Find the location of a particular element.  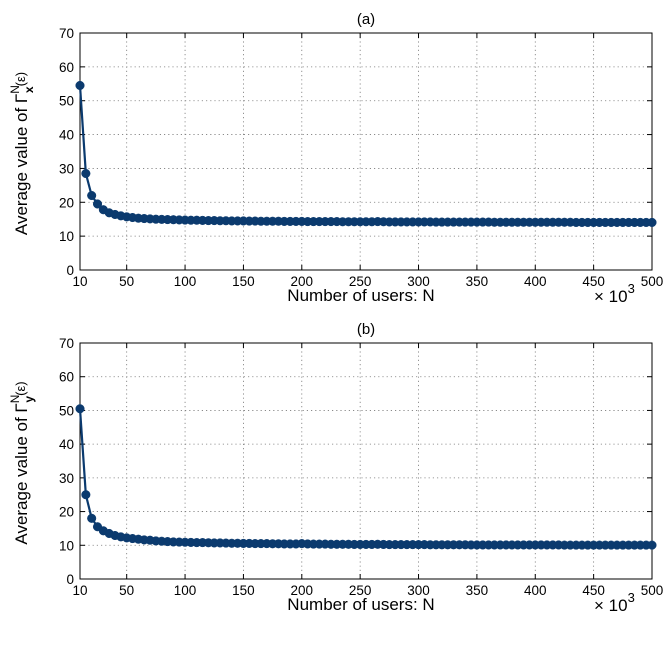

y-axis-label: Average value of ΓNy(ε) is located at coordinates (22, 462).